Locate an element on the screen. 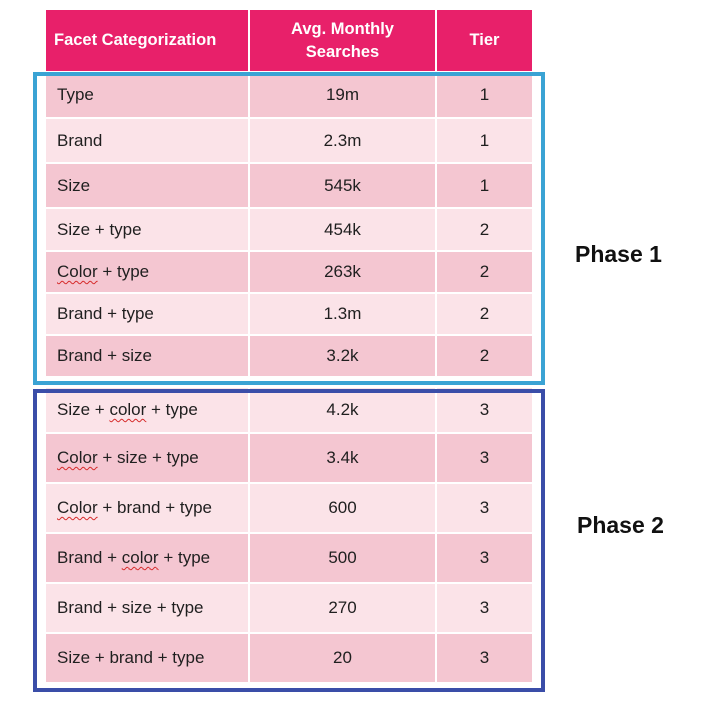  facet-cell: Size is located at coordinates (148, 185).